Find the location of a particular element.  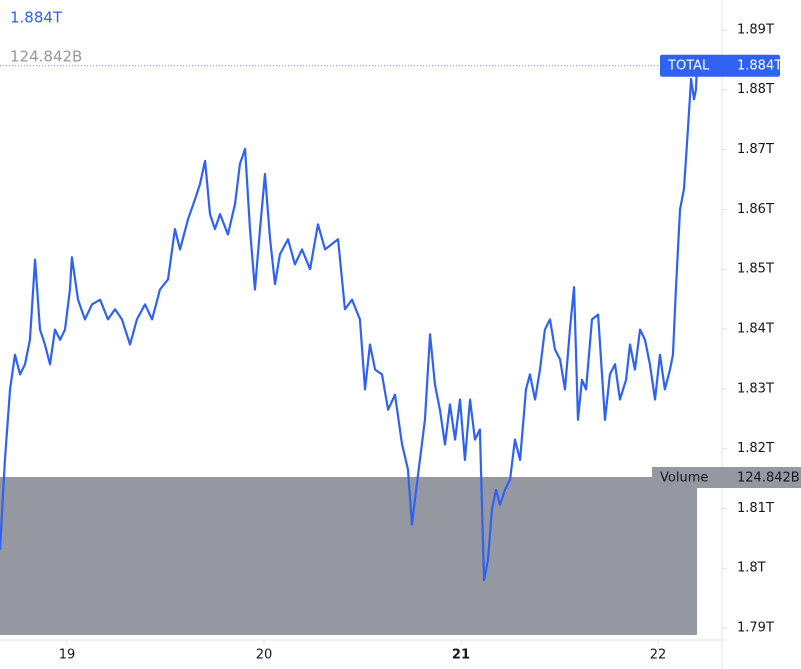

y-tick-label: 1.81T is located at coordinates (755, 508).